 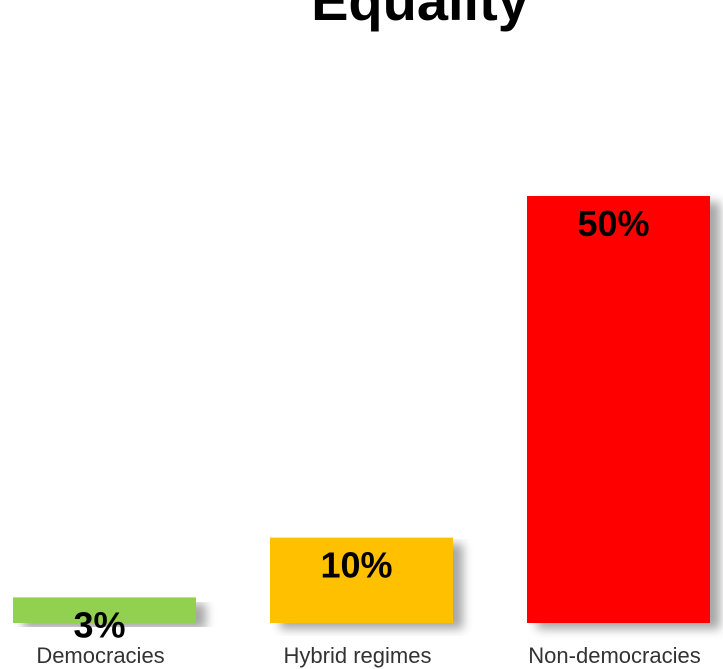 I want to click on category-label-hybrid-regimes: Hybrid regimes, so click(x=358, y=655).